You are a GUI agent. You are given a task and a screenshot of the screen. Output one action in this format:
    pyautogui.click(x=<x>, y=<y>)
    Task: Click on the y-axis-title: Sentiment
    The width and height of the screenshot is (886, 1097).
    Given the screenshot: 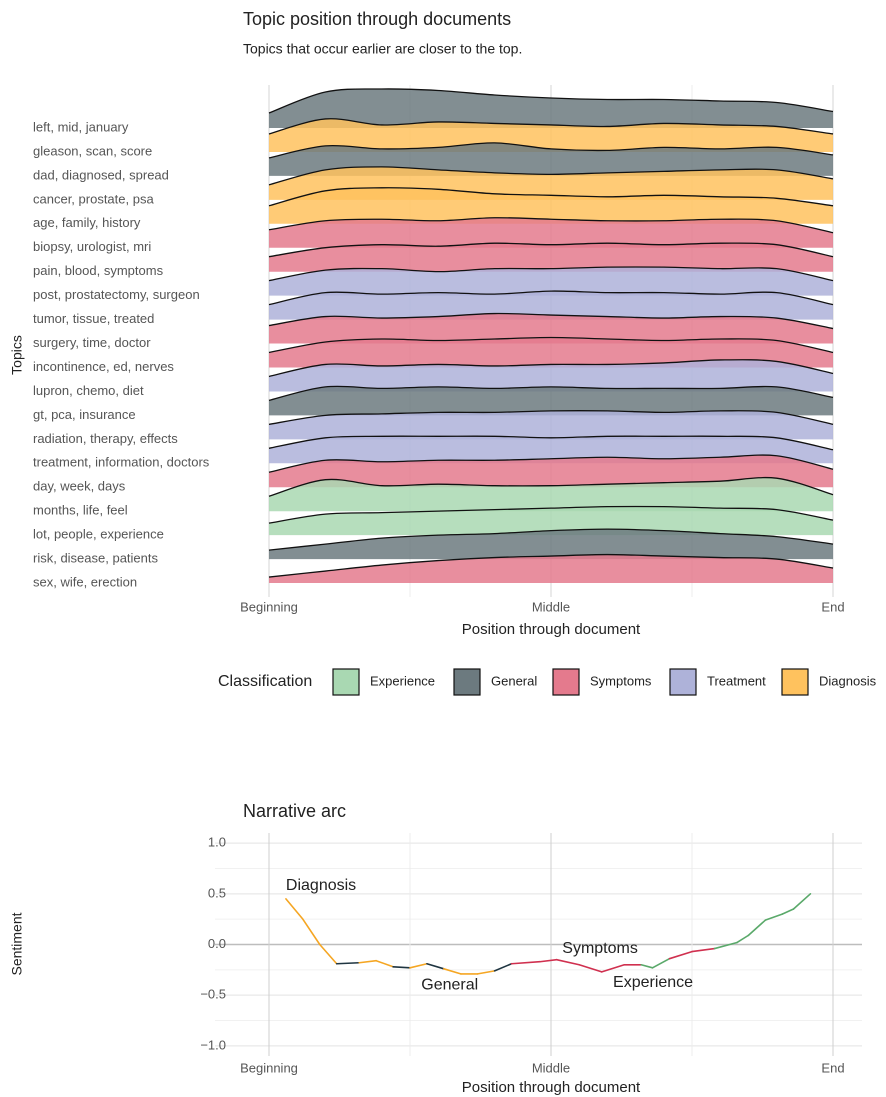 What is the action you would take?
    pyautogui.click(x=17, y=943)
    